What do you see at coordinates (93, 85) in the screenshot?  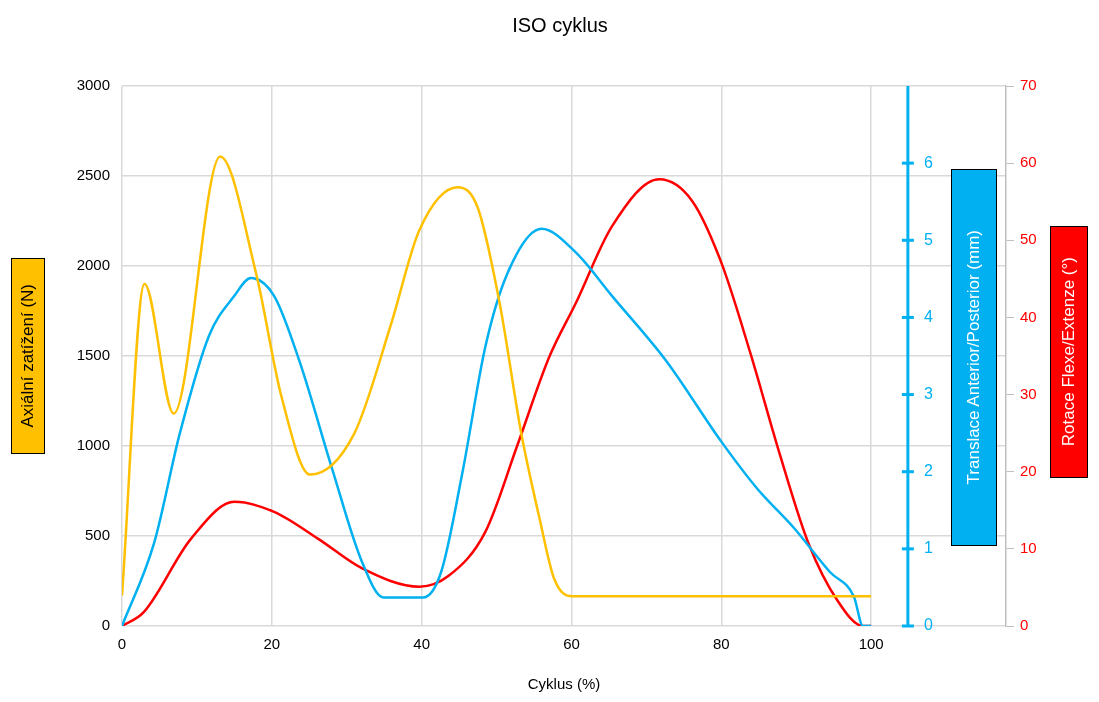 I see `y-tick-label: 3000` at bounding box center [93, 85].